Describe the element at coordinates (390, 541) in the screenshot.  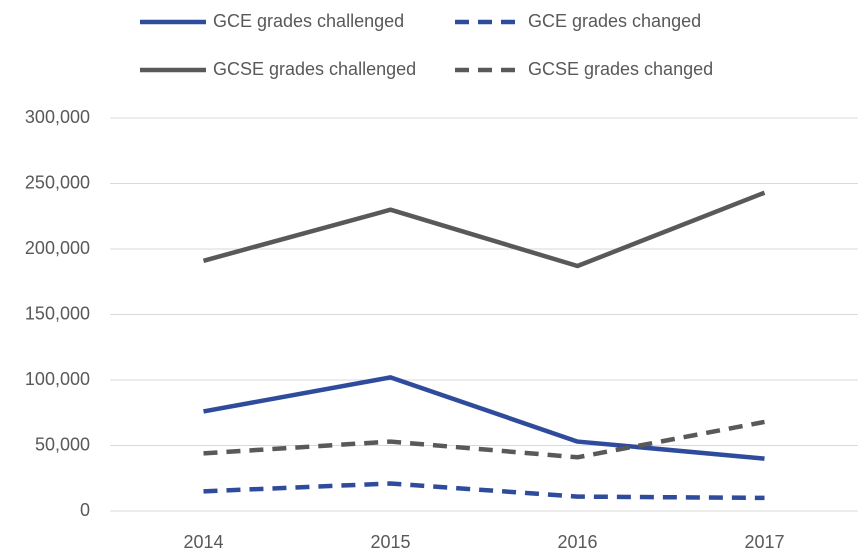
I see `x-tick-label: 2015` at that location.